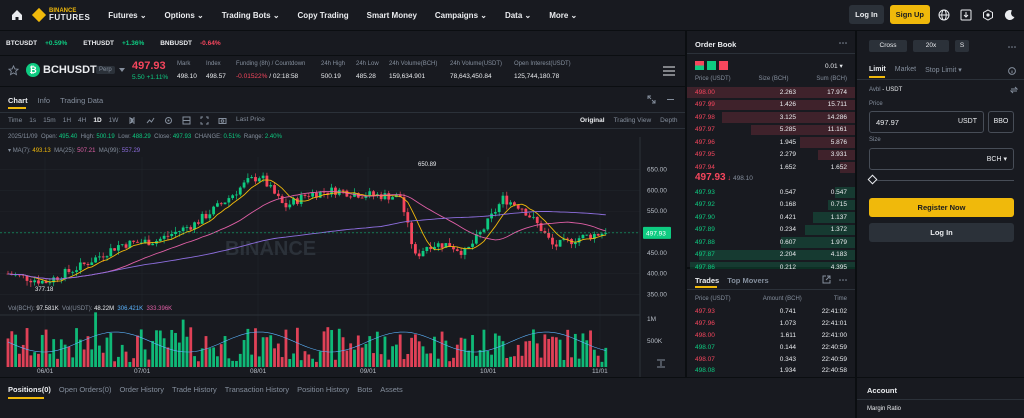 The width and height of the screenshot is (1024, 418). I want to click on position-mode-button: S, so click(962, 46).